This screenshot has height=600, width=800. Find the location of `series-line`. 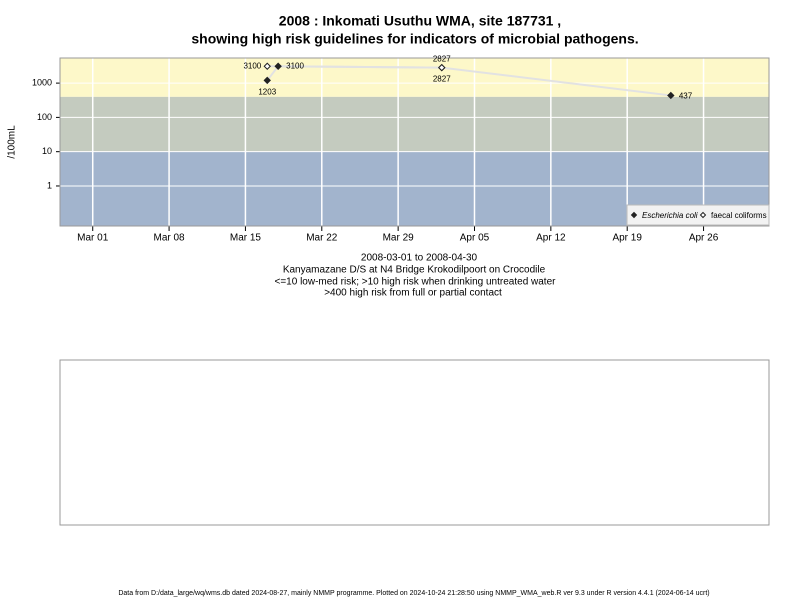

series-line is located at coordinates (354, 67).